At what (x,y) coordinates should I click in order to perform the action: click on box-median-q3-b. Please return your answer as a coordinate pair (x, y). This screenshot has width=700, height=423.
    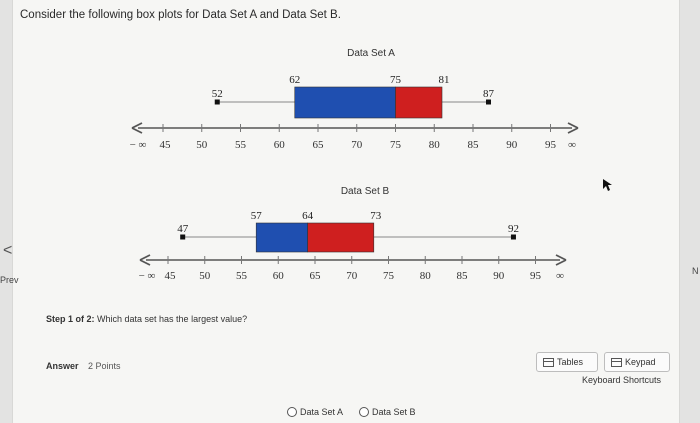
    Looking at the image, I should click on (341, 237).